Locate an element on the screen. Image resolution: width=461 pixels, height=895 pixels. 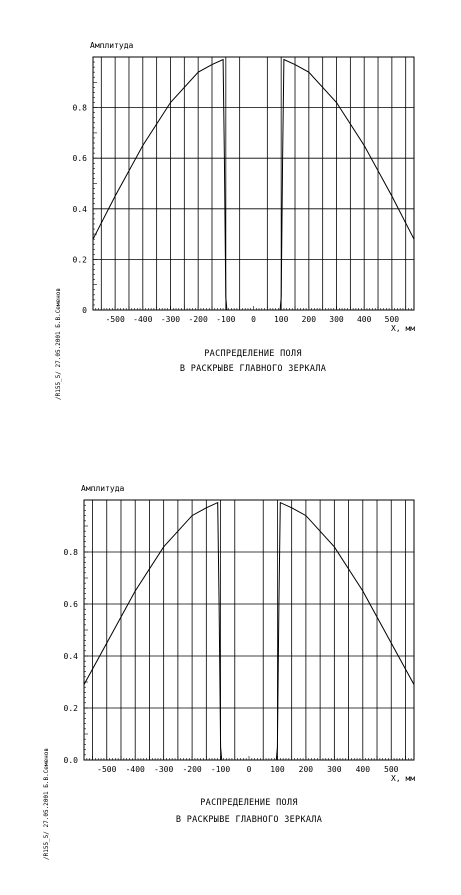
y-tick-label: 0 is located at coordinates (84, 310).